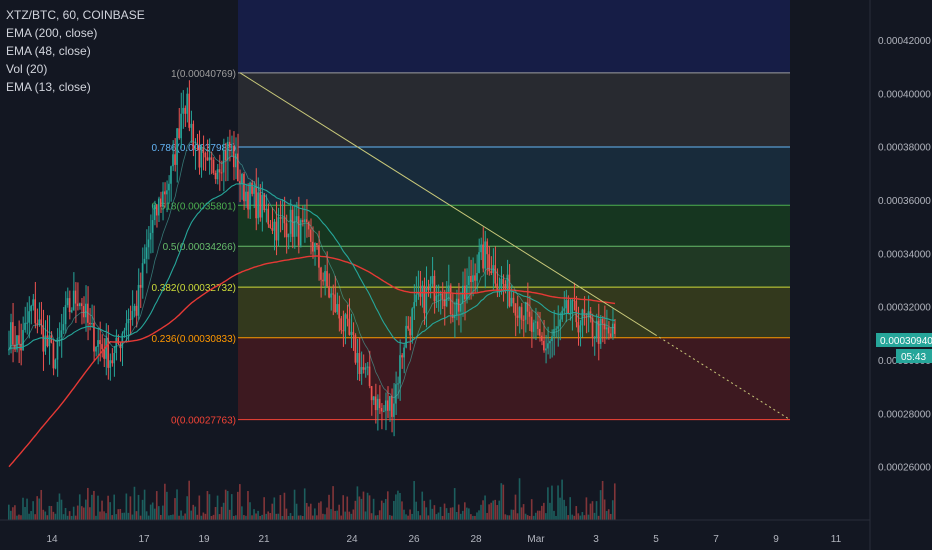  I want to click on x-tick-label: 17, so click(144, 539).